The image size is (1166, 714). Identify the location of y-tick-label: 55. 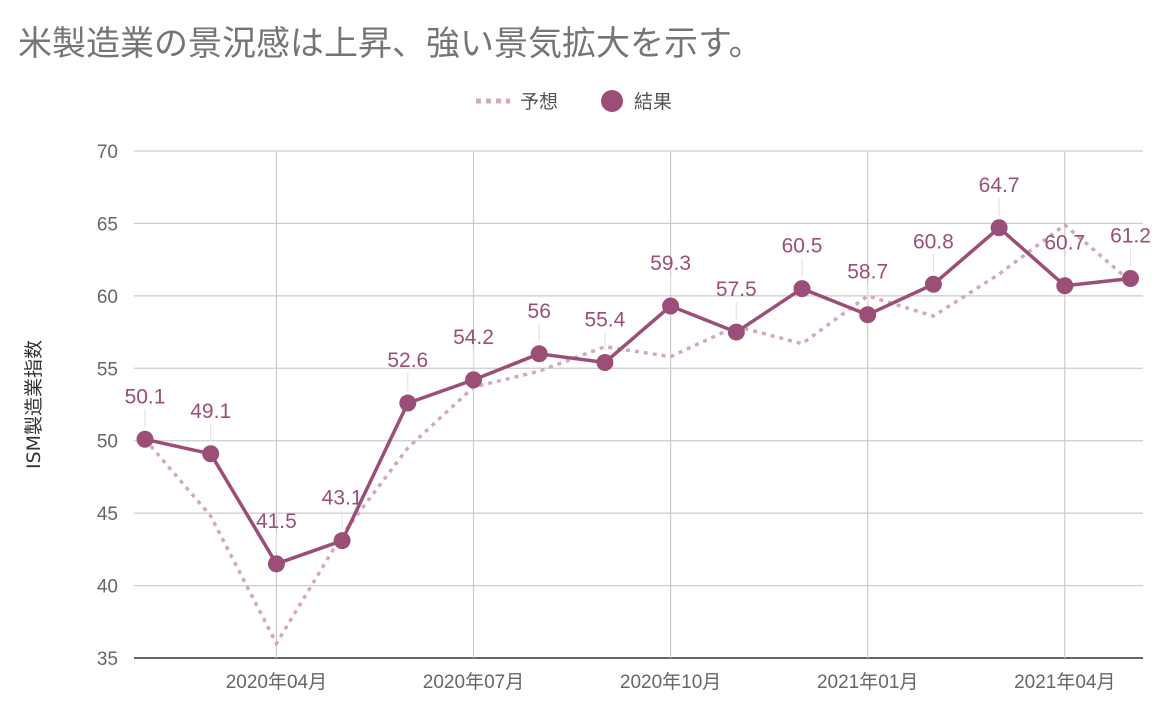
(107, 369).